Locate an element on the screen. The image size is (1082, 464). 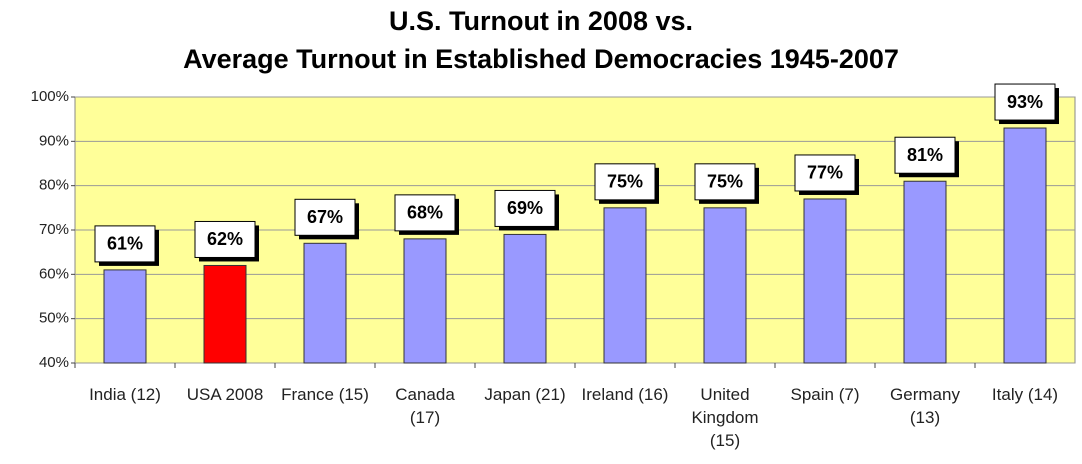
data-label: 77% is located at coordinates (825, 173).